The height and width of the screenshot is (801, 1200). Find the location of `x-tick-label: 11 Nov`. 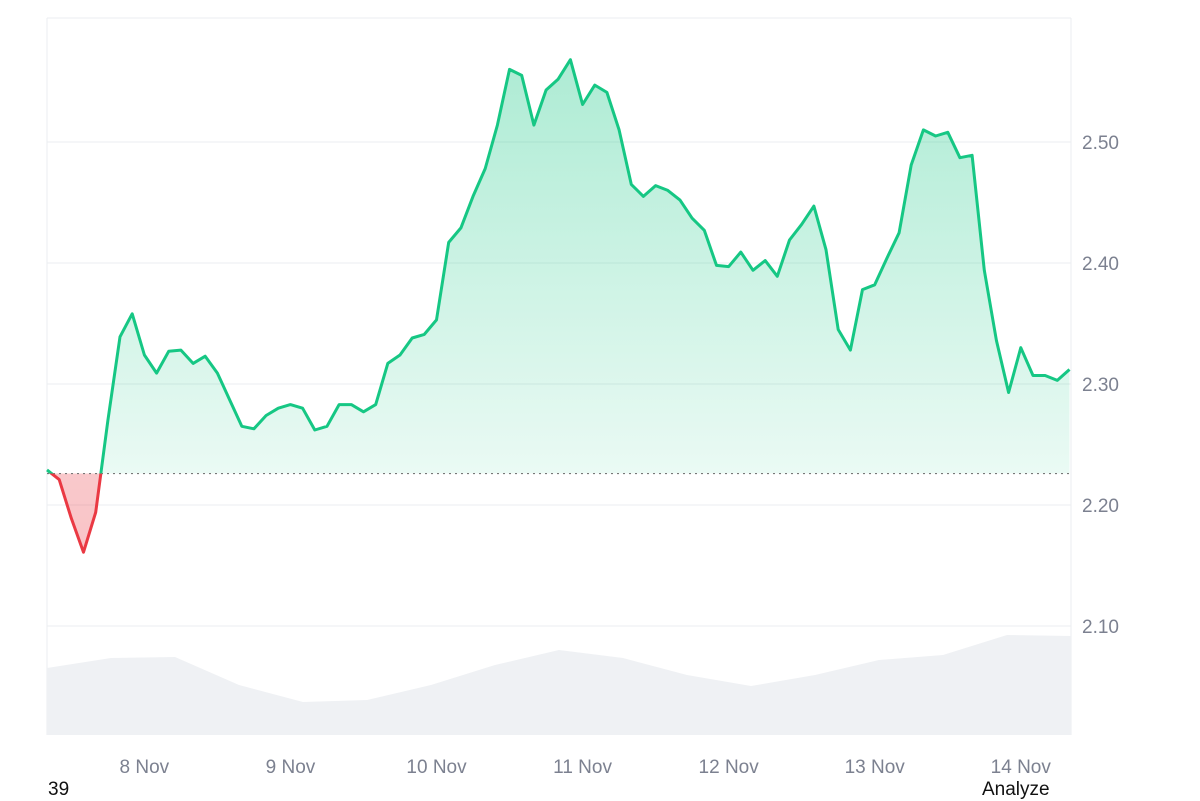

x-tick-label: 11 Nov is located at coordinates (582, 767).